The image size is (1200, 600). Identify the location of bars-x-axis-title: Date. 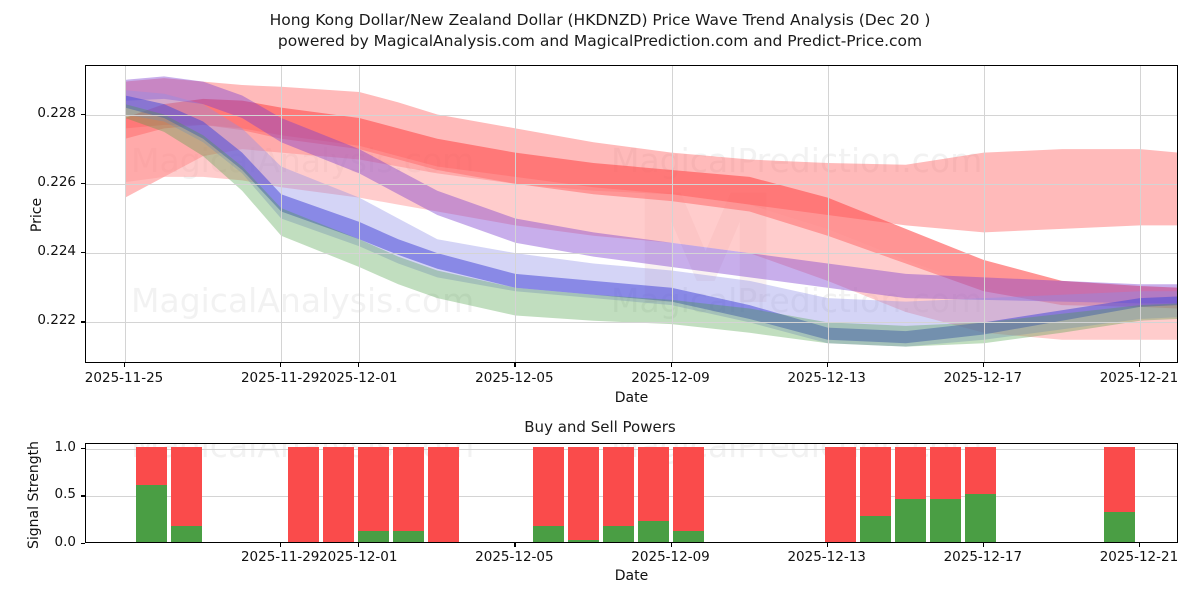
(631, 576).